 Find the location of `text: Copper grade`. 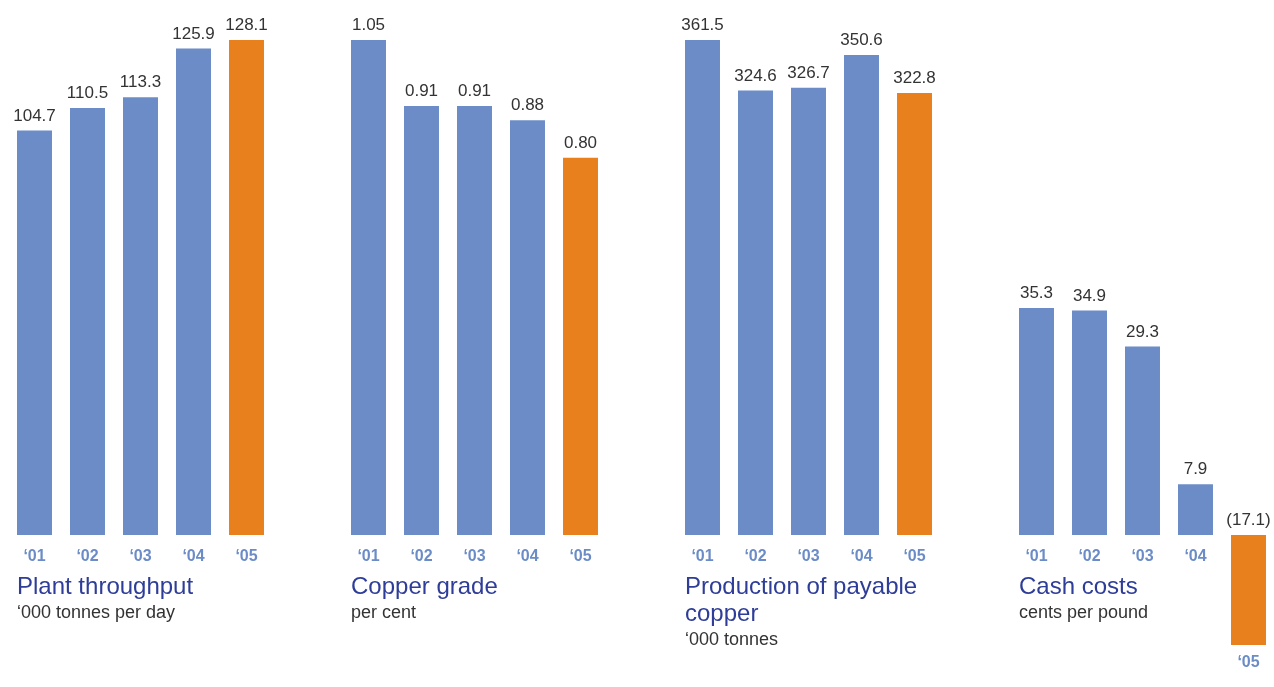

text: Copper grade is located at coordinates (425, 585).